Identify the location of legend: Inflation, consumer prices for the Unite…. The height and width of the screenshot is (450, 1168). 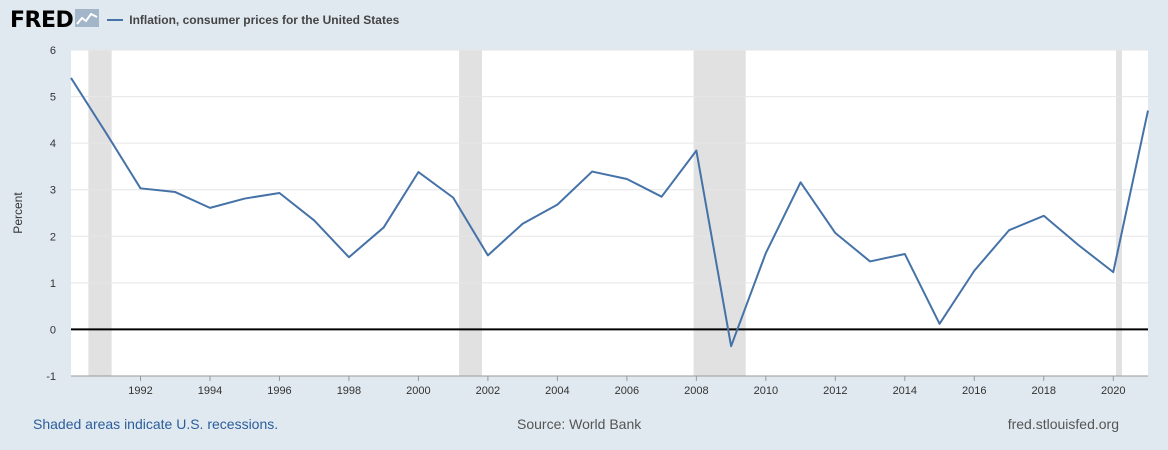
(253, 20).